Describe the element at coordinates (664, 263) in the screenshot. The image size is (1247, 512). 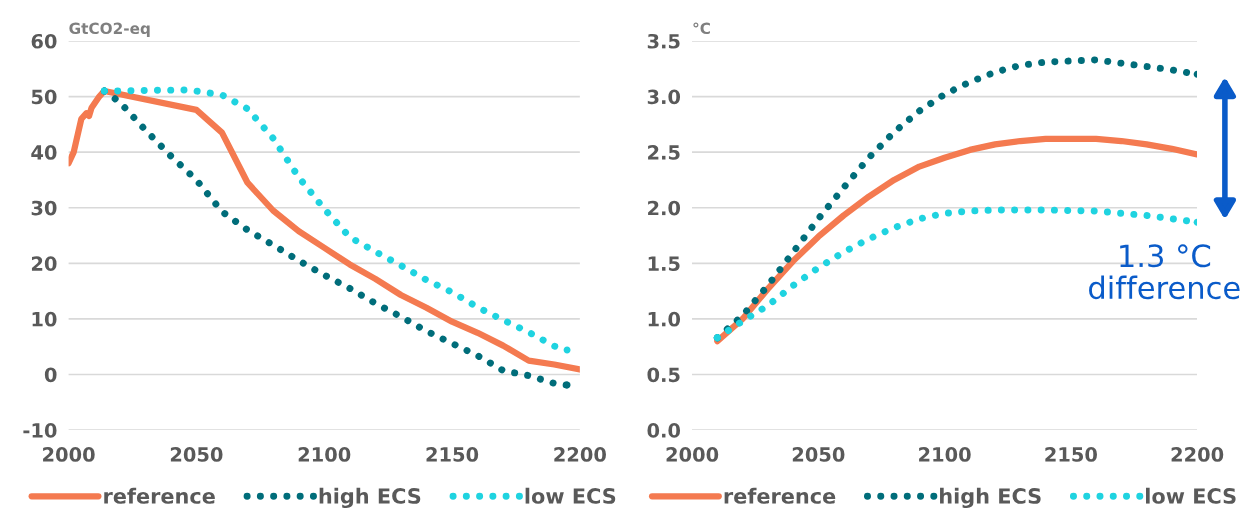
I see `y-tick-label: 1.5` at that location.